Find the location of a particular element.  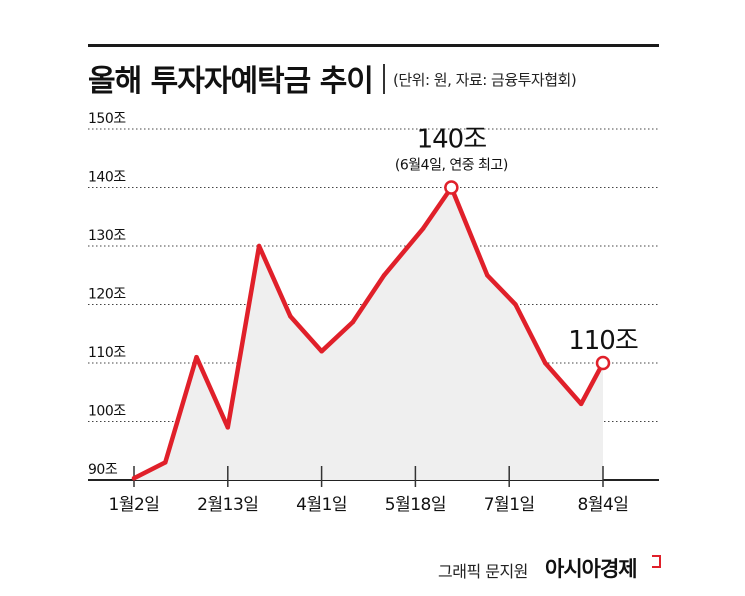

x-tick-label: 5월18일 is located at coordinates (415, 505).